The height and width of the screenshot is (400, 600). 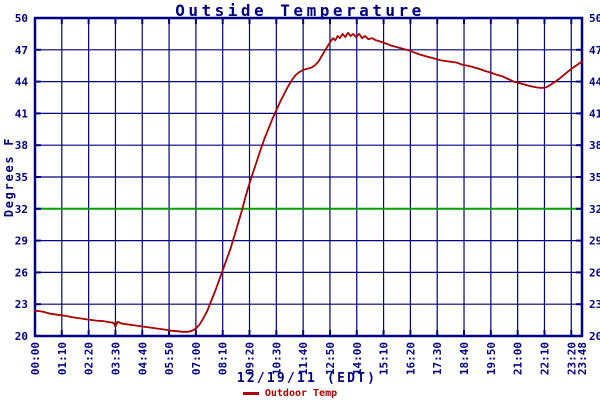 I want to click on chart-title: Outside Temperature, so click(x=300, y=10).